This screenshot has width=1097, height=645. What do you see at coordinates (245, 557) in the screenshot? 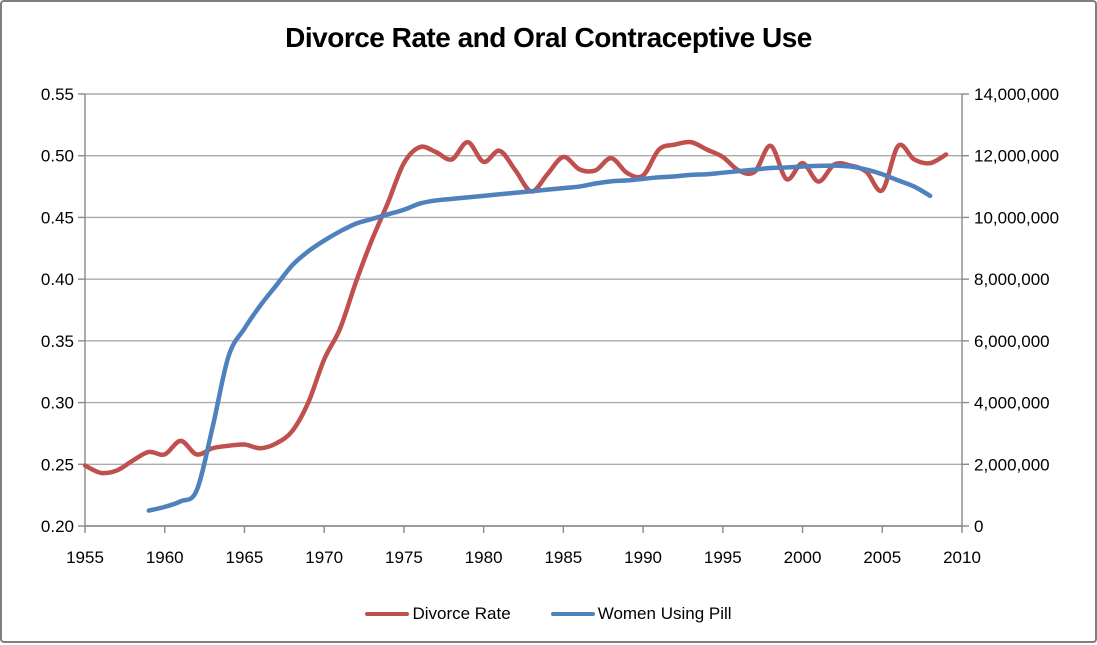
I see `x-axis-tick-label: 1965` at bounding box center [245, 557].